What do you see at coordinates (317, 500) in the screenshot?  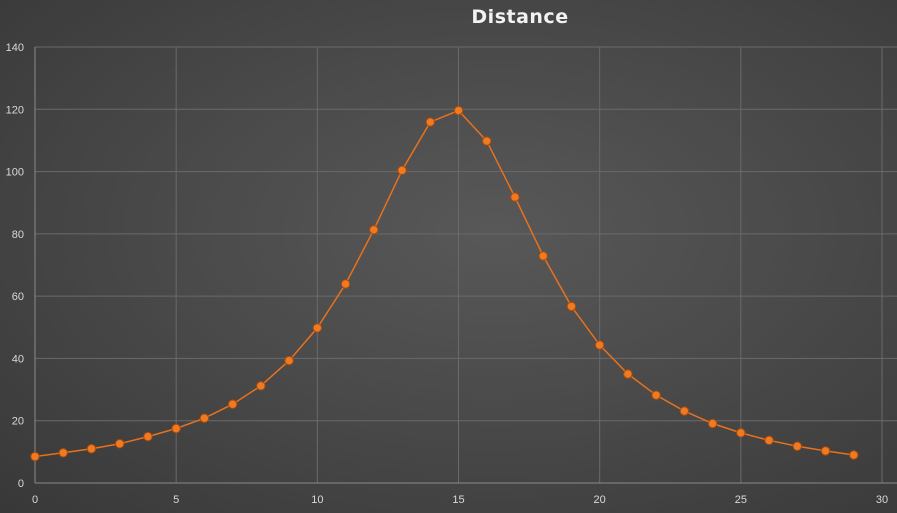 I see `x-tick-label-10: 10` at bounding box center [317, 500].